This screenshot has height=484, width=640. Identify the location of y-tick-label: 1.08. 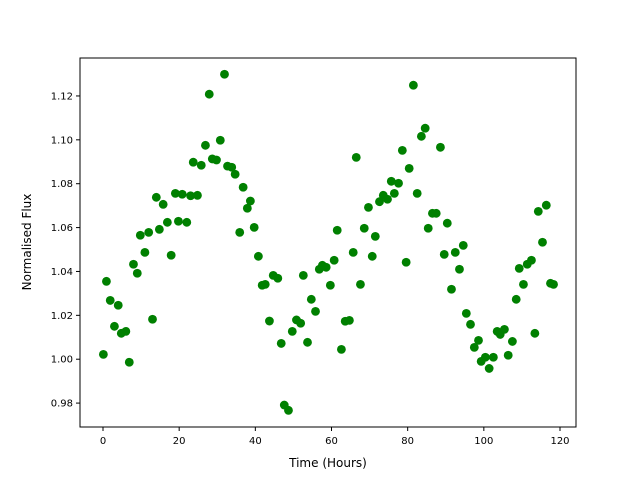
(62, 184).